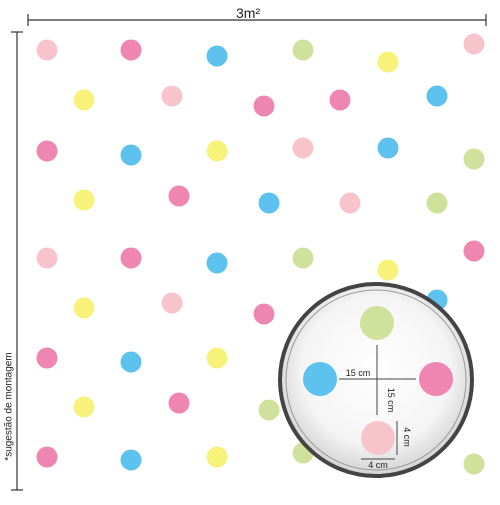 The width and height of the screenshot is (500, 505). What do you see at coordinates (358, 373) in the screenshot?
I see `horizontal-spacing-label: 15 cm` at bounding box center [358, 373].